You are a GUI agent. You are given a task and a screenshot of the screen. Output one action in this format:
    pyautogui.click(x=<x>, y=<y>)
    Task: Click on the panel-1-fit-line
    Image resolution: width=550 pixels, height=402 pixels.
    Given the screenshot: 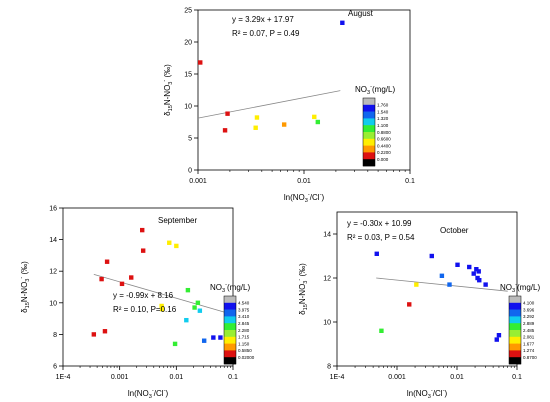 What is the action you would take?
    pyautogui.click(x=269, y=104)
    